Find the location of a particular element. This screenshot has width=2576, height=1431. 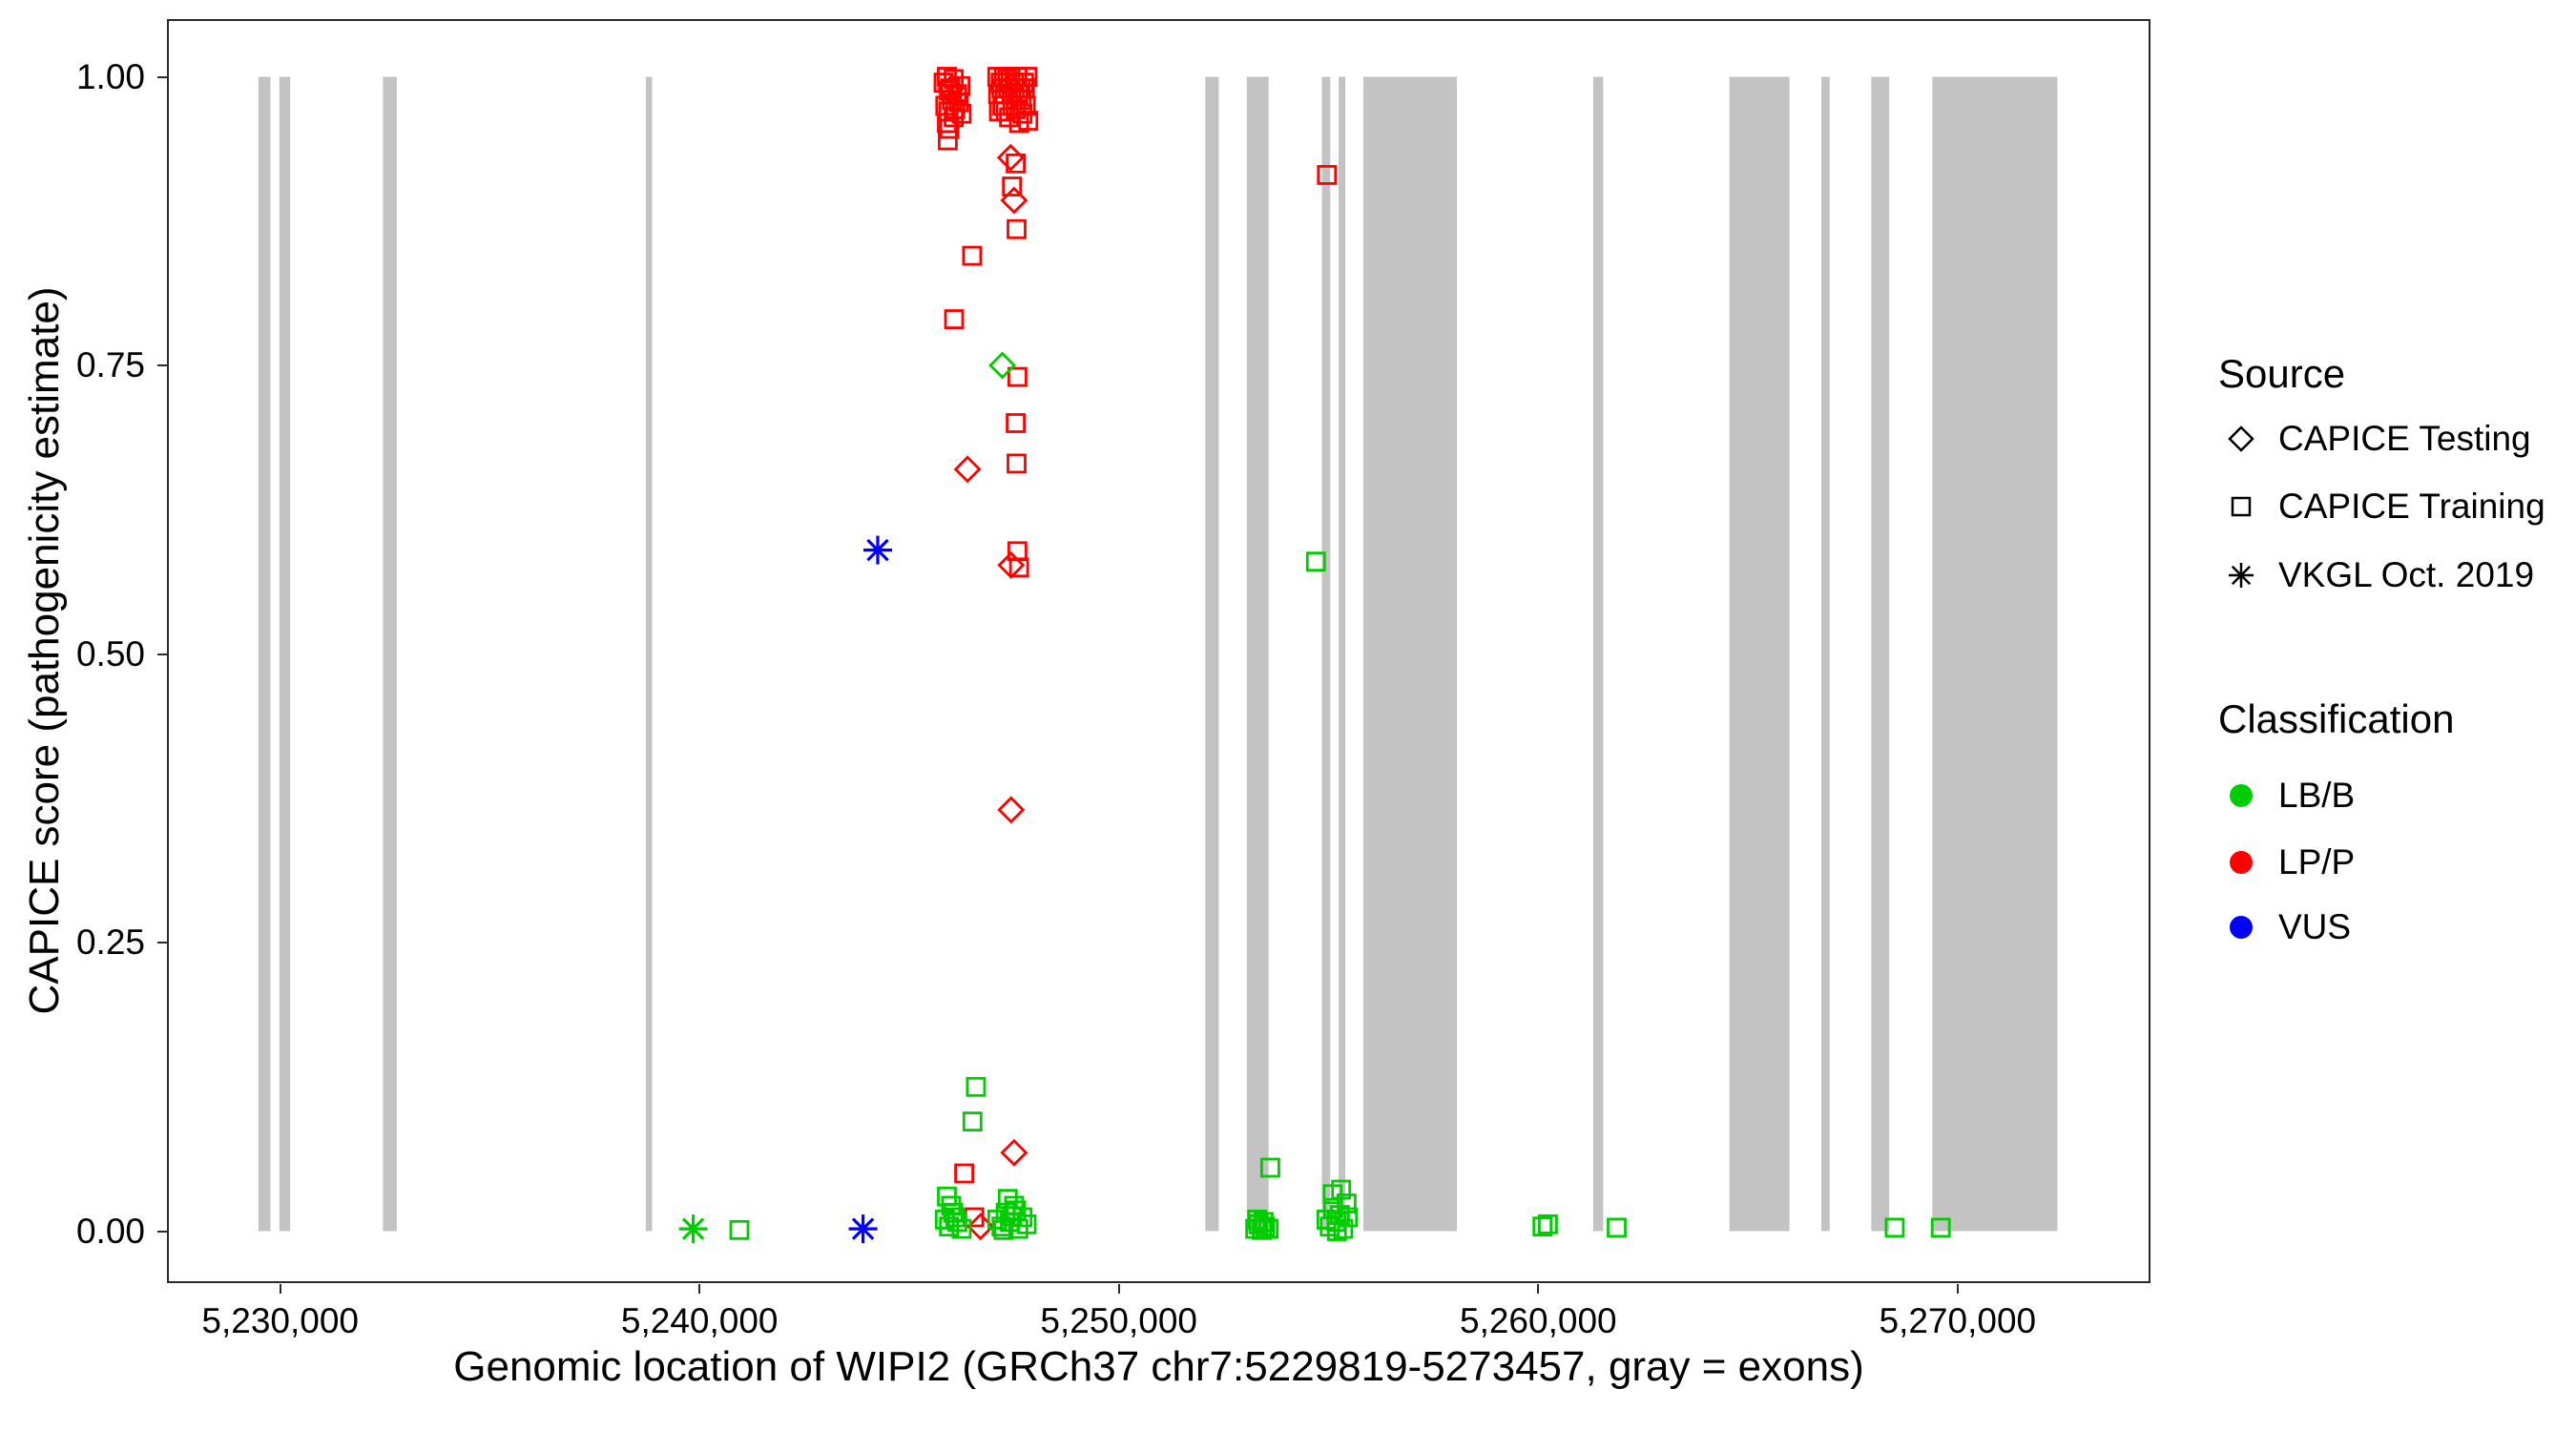

legend-item-lbb: LB/B is located at coordinates (2290, 796).